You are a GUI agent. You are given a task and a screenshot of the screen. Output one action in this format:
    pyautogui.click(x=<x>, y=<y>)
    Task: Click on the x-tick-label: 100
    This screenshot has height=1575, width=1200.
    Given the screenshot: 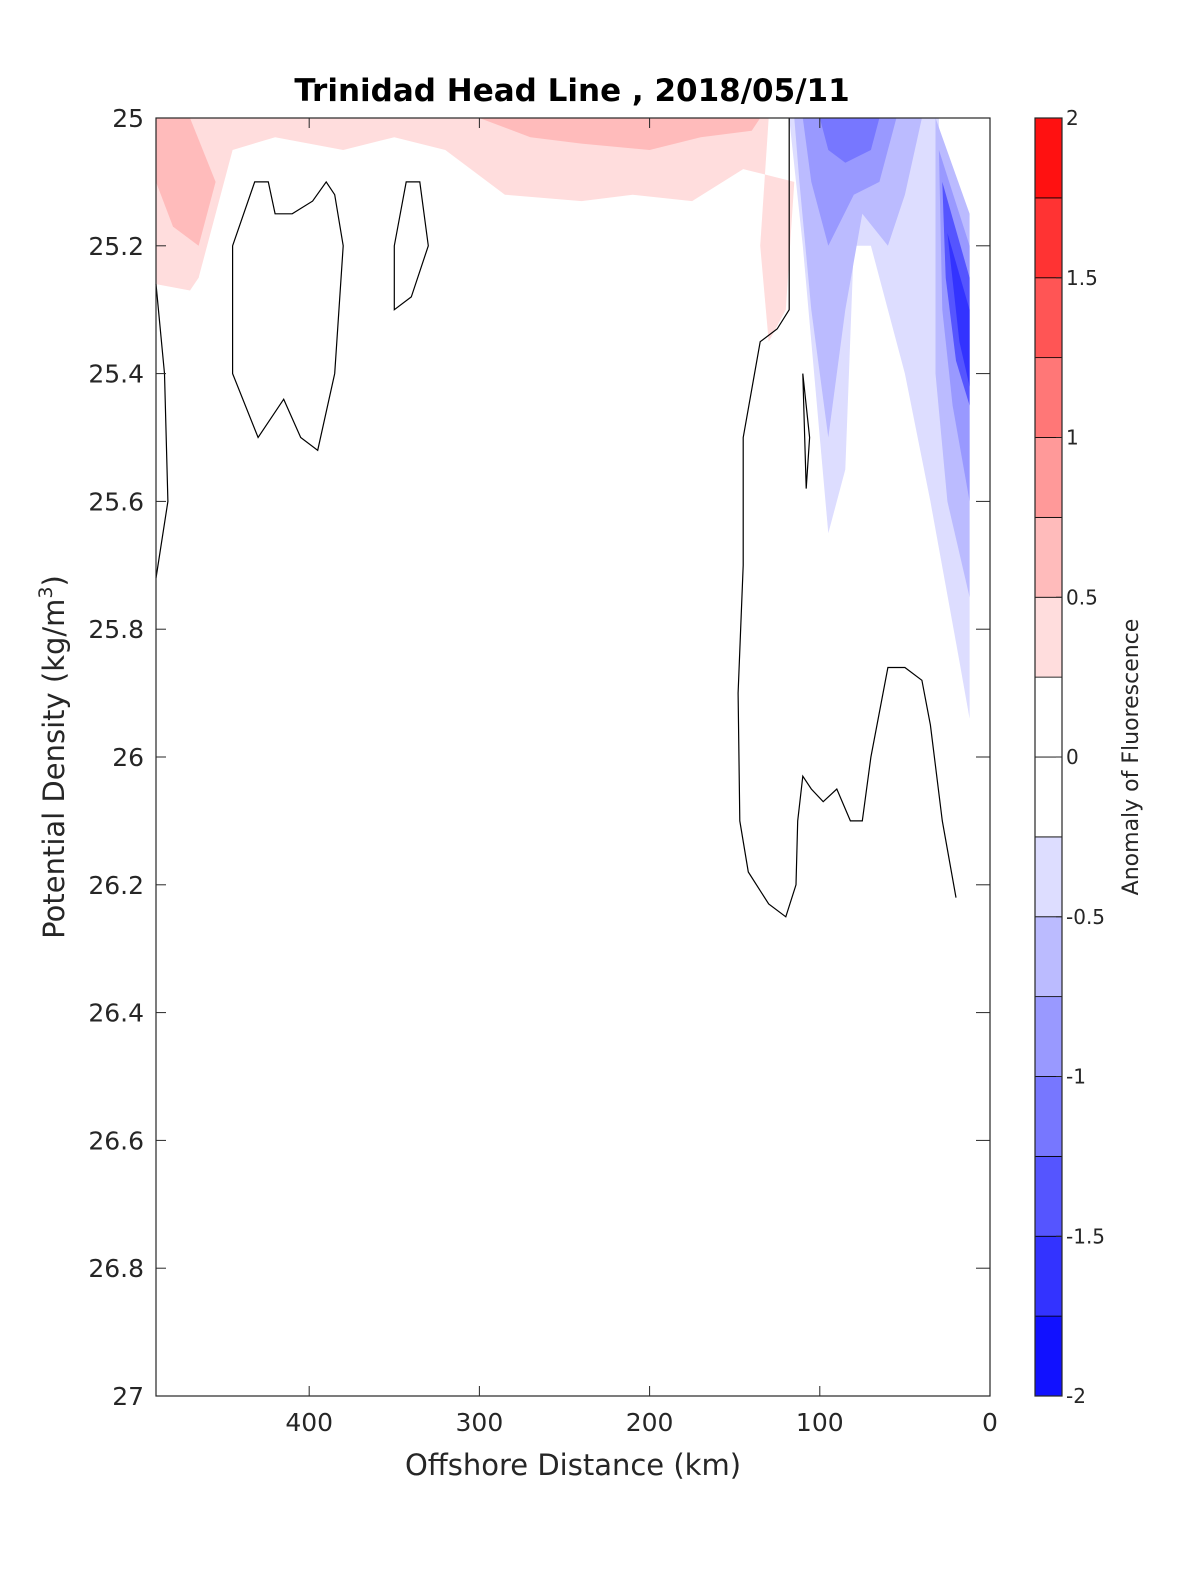 What is the action you would take?
    pyautogui.click(x=820, y=1422)
    